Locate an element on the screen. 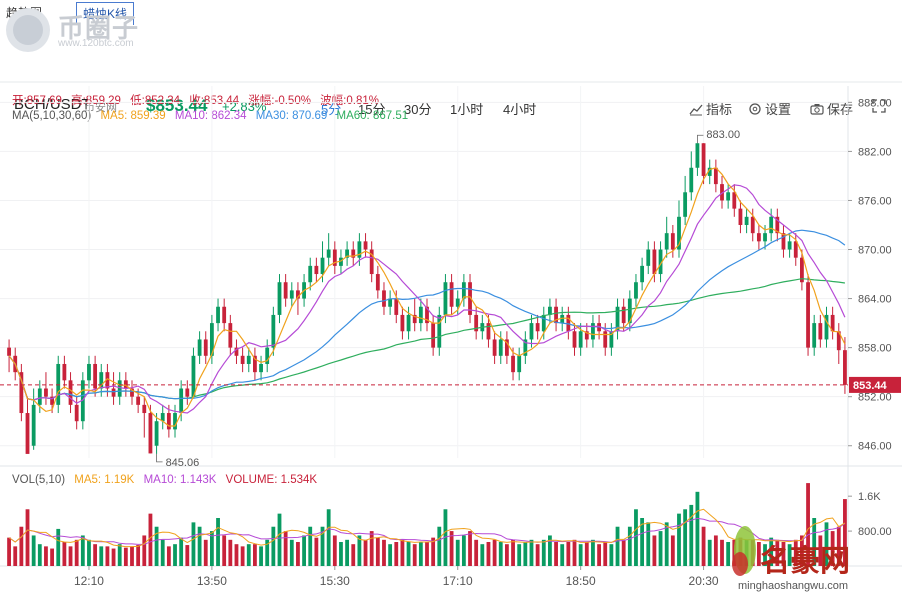  ma-legend-label: MA(5,10,30,60) is located at coordinates (52, 116).